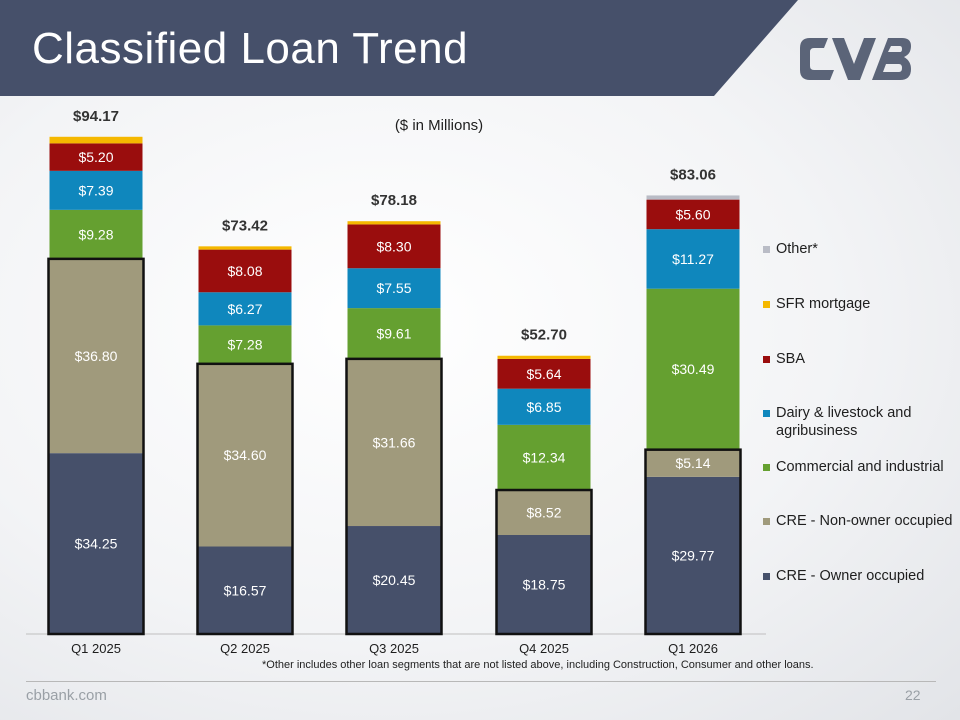  I want to click on bar-sfr-mortgage-q1-2025, so click(96, 140).